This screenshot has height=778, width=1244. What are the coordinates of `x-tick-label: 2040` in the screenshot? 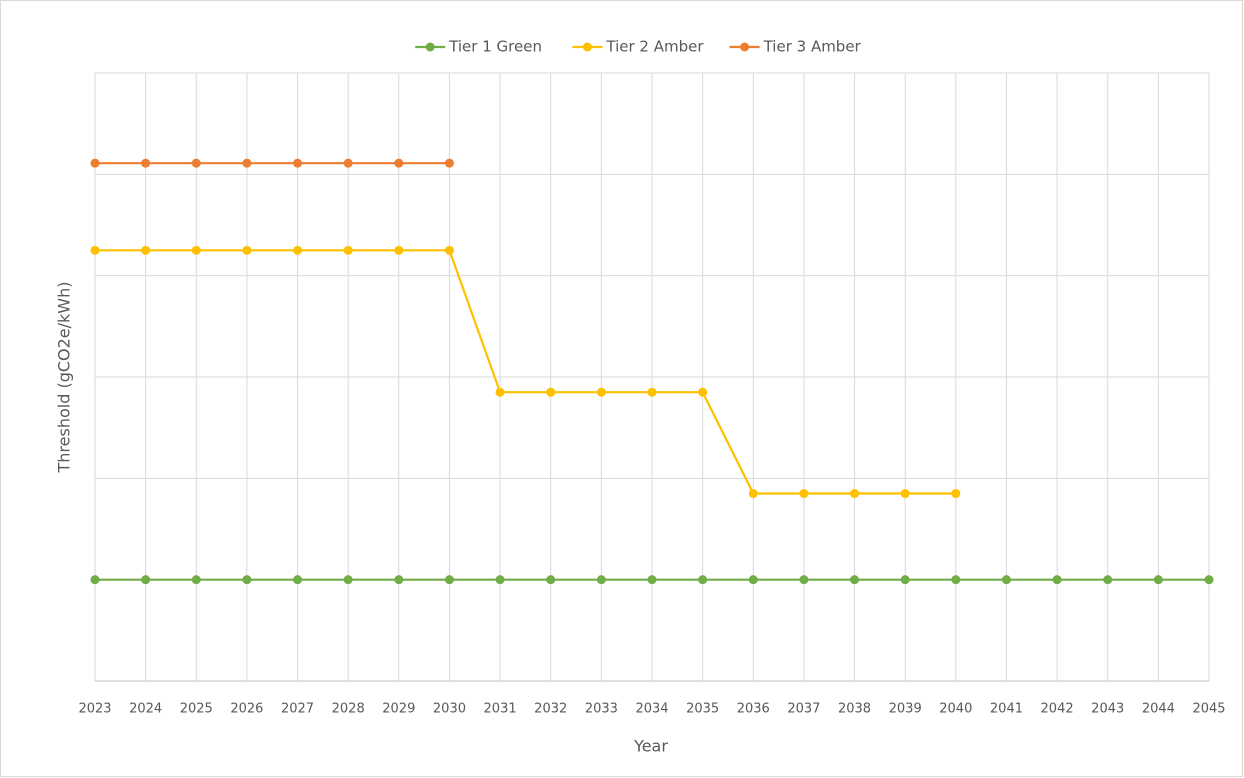 It's located at (955, 709).